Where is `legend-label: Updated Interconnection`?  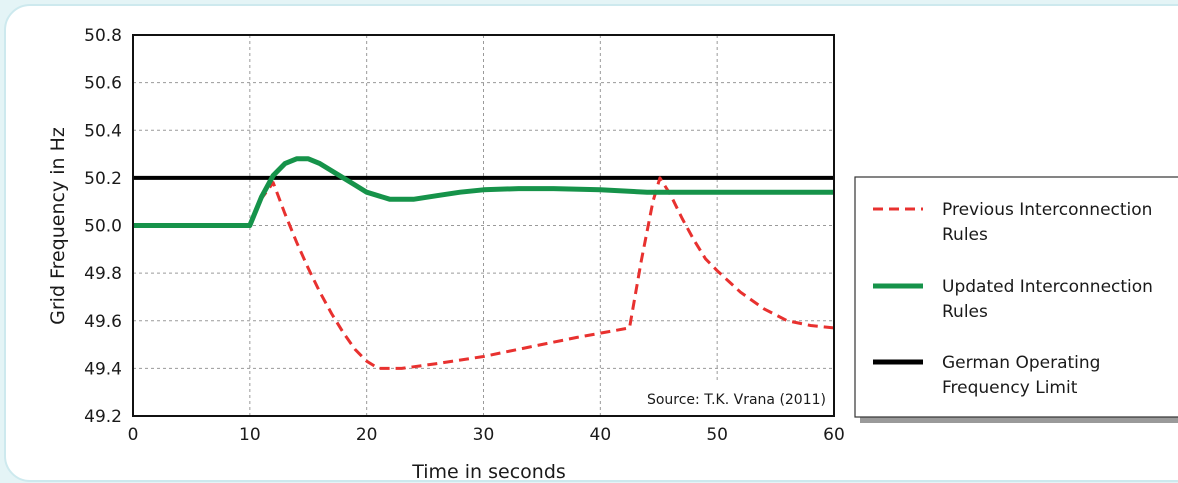
legend-label: Updated Interconnection is located at coordinates (1047, 287).